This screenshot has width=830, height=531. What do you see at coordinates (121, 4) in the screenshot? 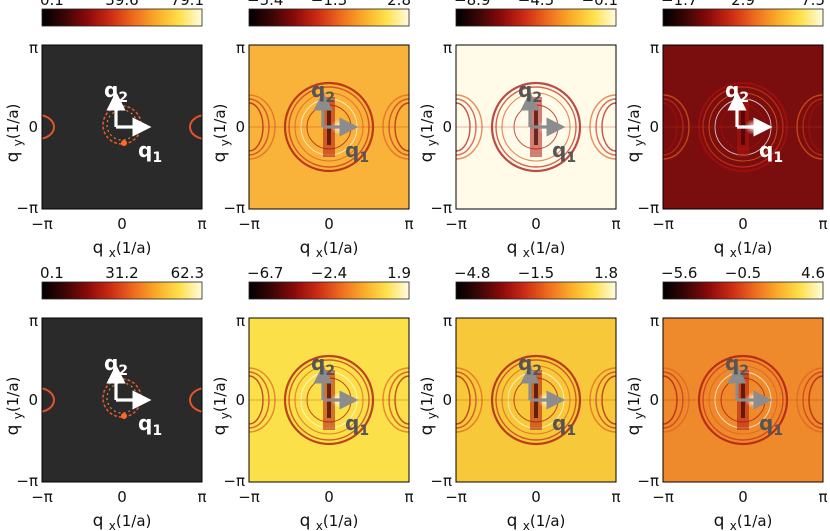
I see `colorbar-tick-label: 39.6` at bounding box center [121, 4].